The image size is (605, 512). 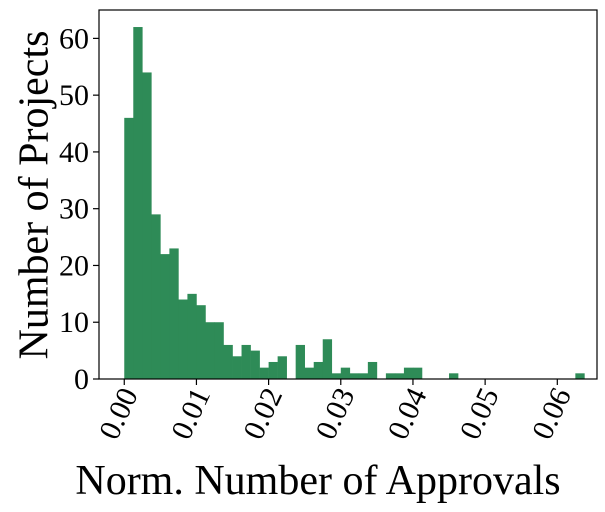 I want to click on x-tick-label: 0.05, so click(x=480, y=414).